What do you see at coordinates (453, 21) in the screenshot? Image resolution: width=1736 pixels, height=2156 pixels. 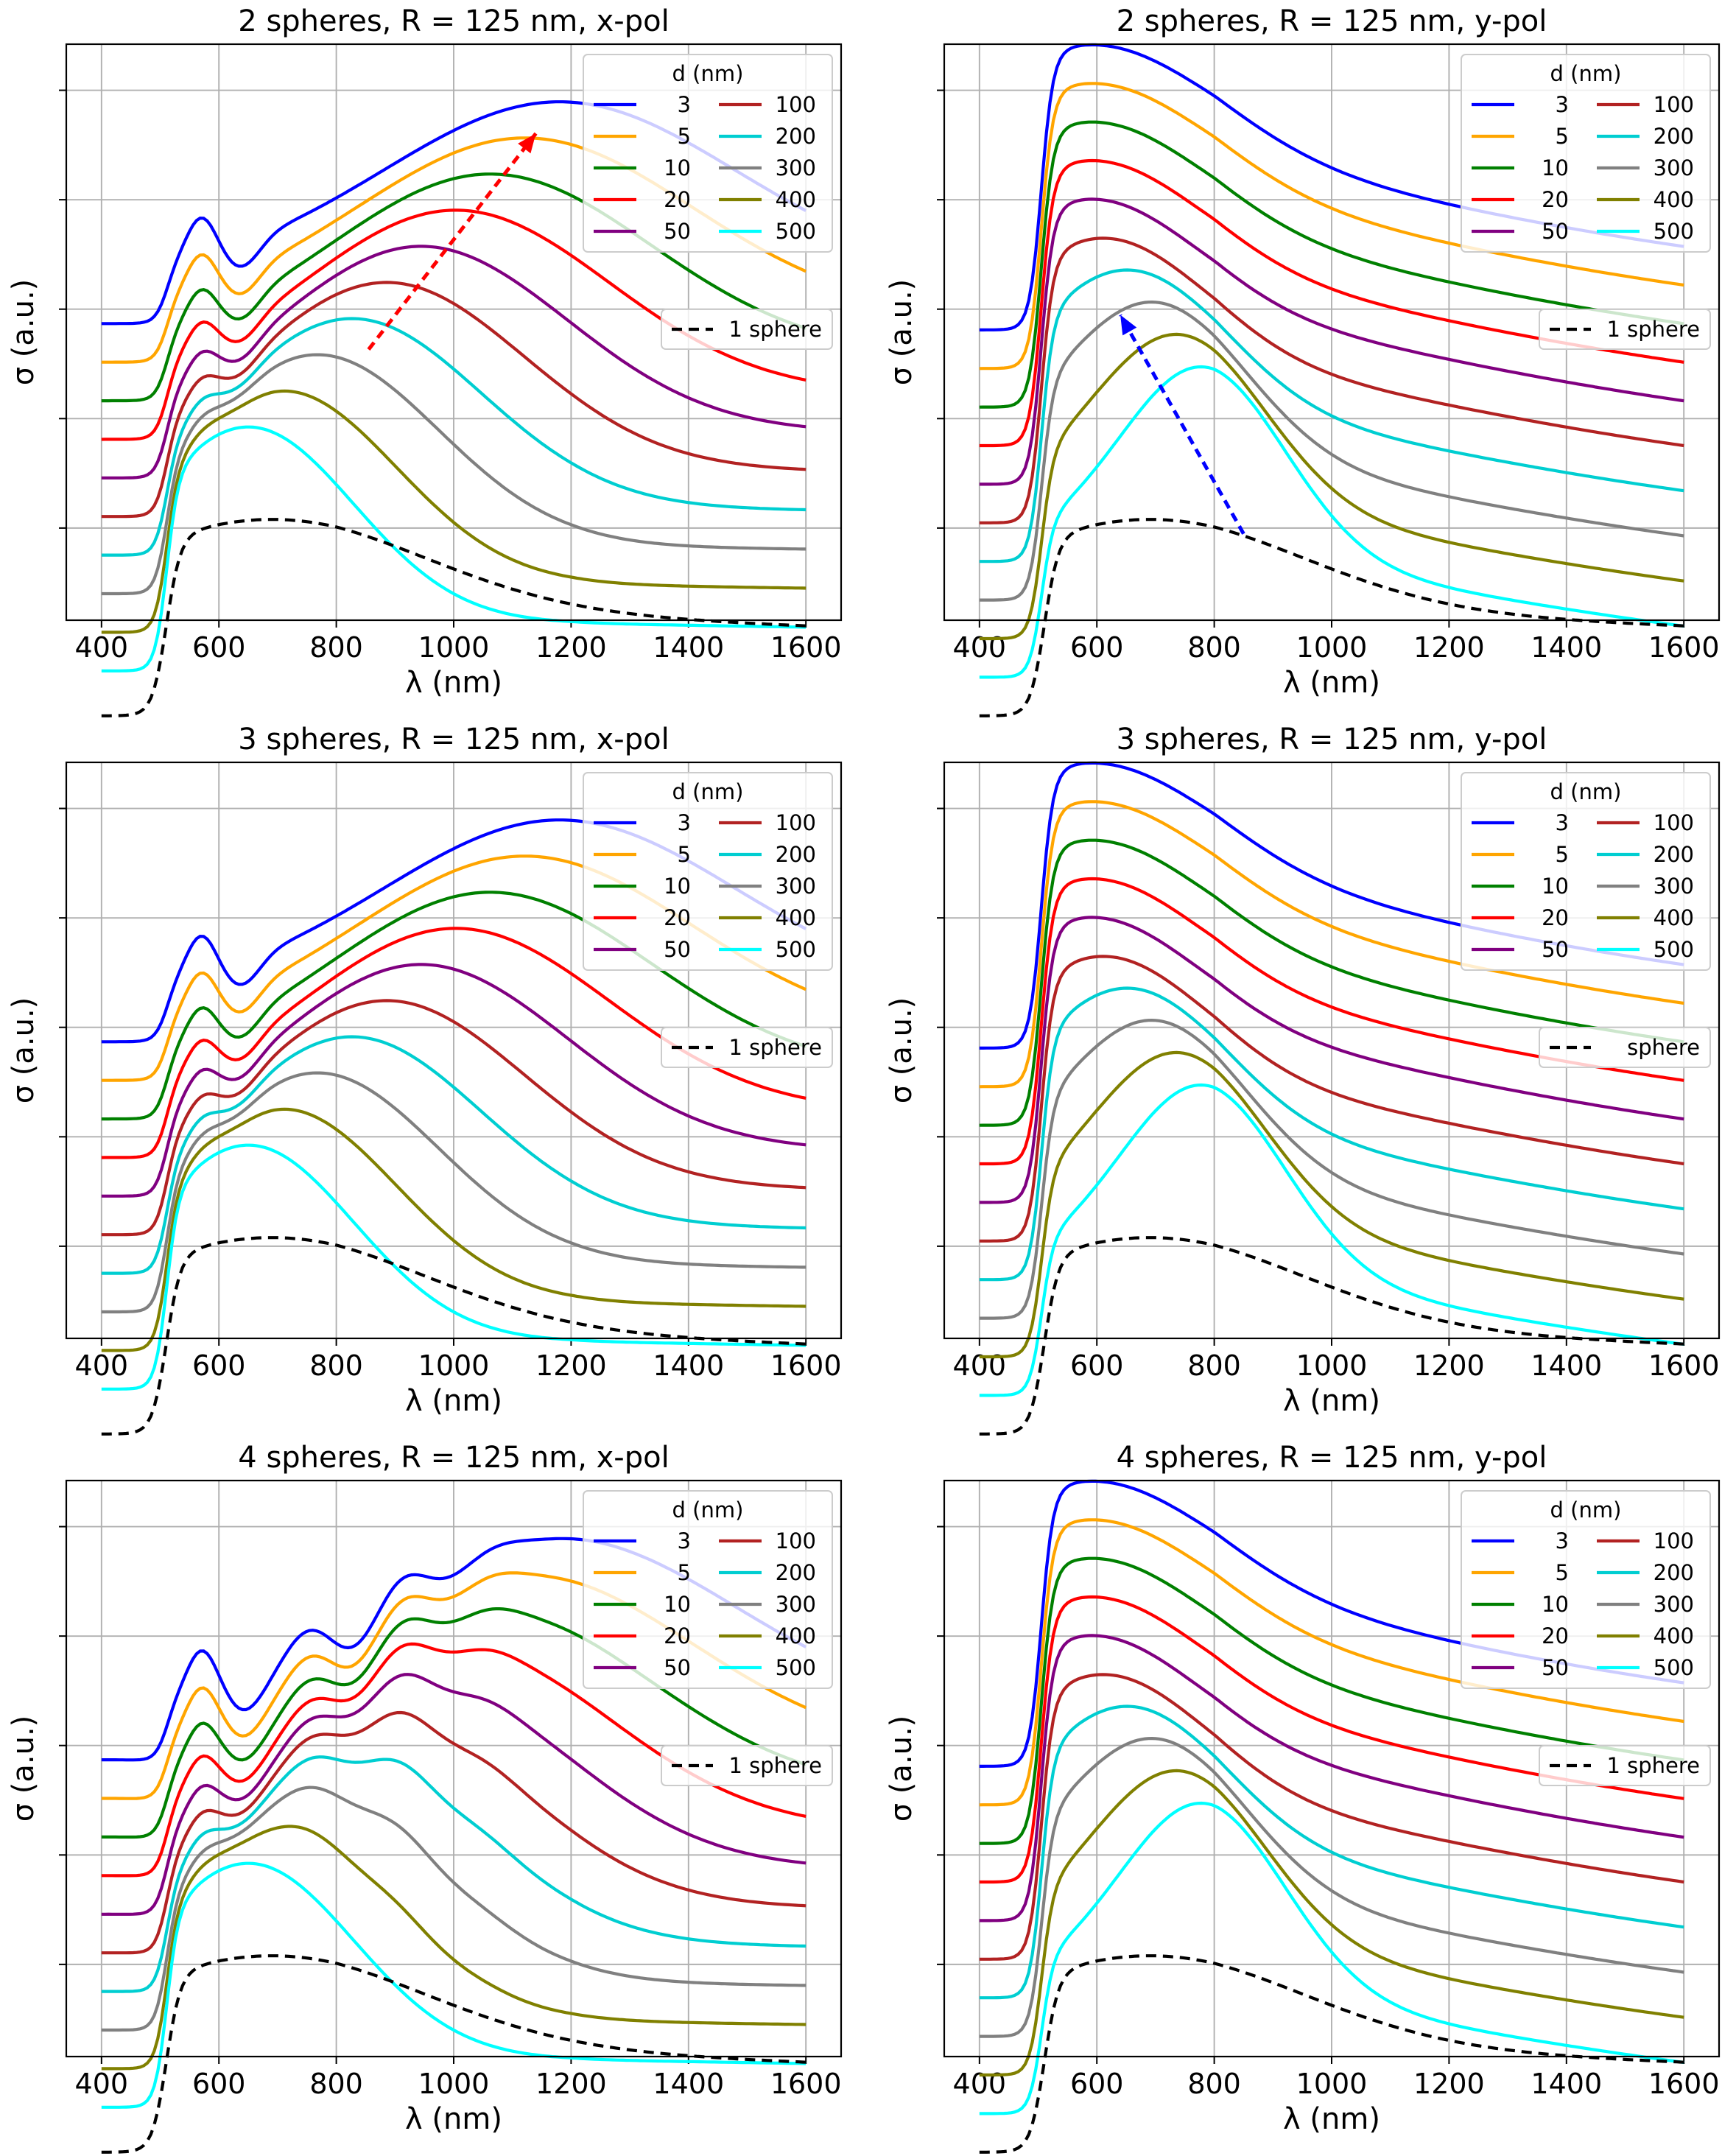 I see `panel-title: 2 spheres, R = 125 nm, x-pol` at bounding box center [453, 21].